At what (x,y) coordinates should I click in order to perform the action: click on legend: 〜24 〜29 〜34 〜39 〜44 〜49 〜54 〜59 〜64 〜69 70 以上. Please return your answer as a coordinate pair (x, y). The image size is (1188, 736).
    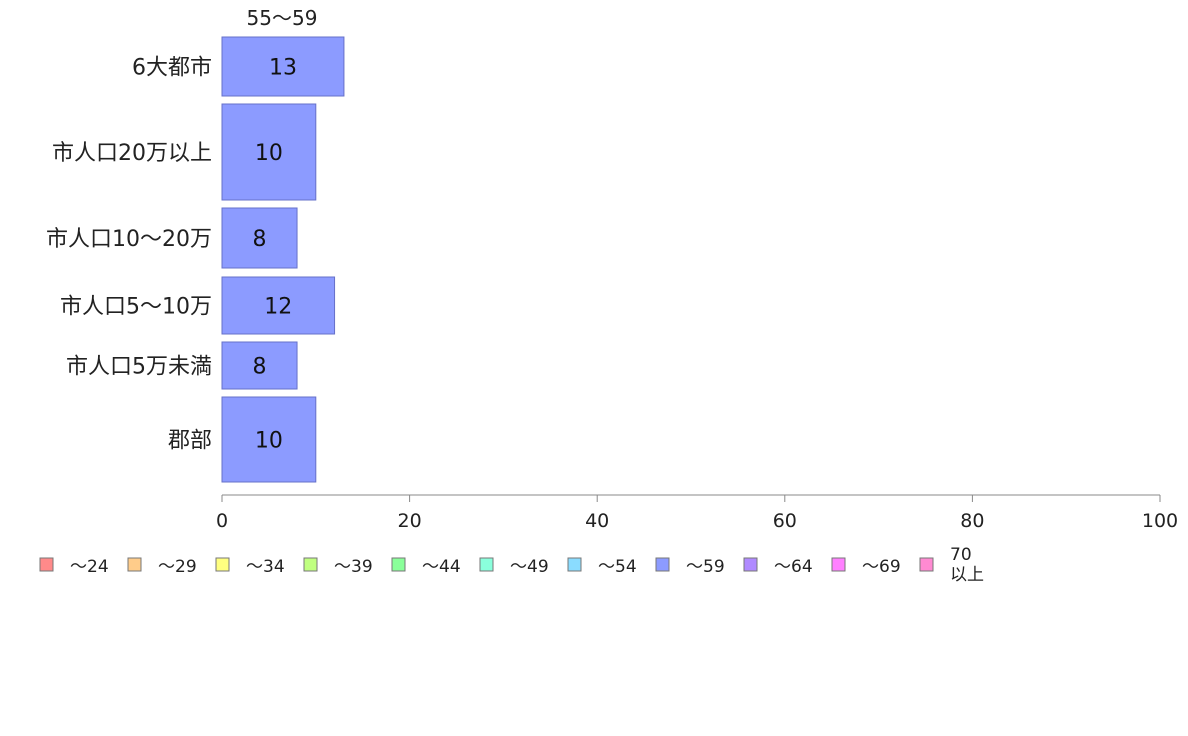
    Looking at the image, I should click on (511, 565).